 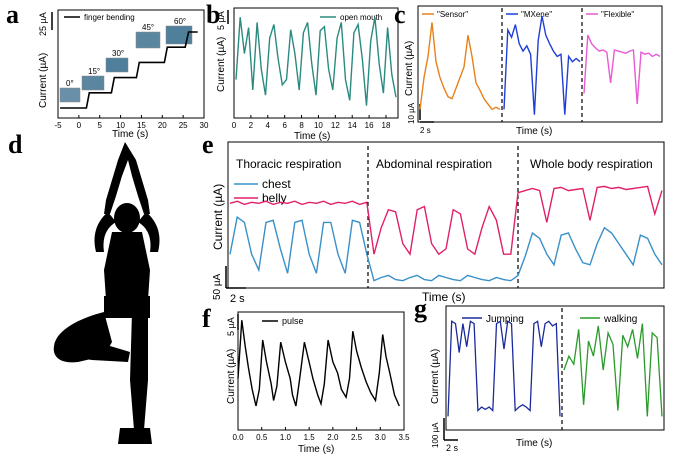 What do you see at coordinates (505, 319) in the screenshot?
I see `legend-label-jumping: Jumping` at bounding box center [505, 319].